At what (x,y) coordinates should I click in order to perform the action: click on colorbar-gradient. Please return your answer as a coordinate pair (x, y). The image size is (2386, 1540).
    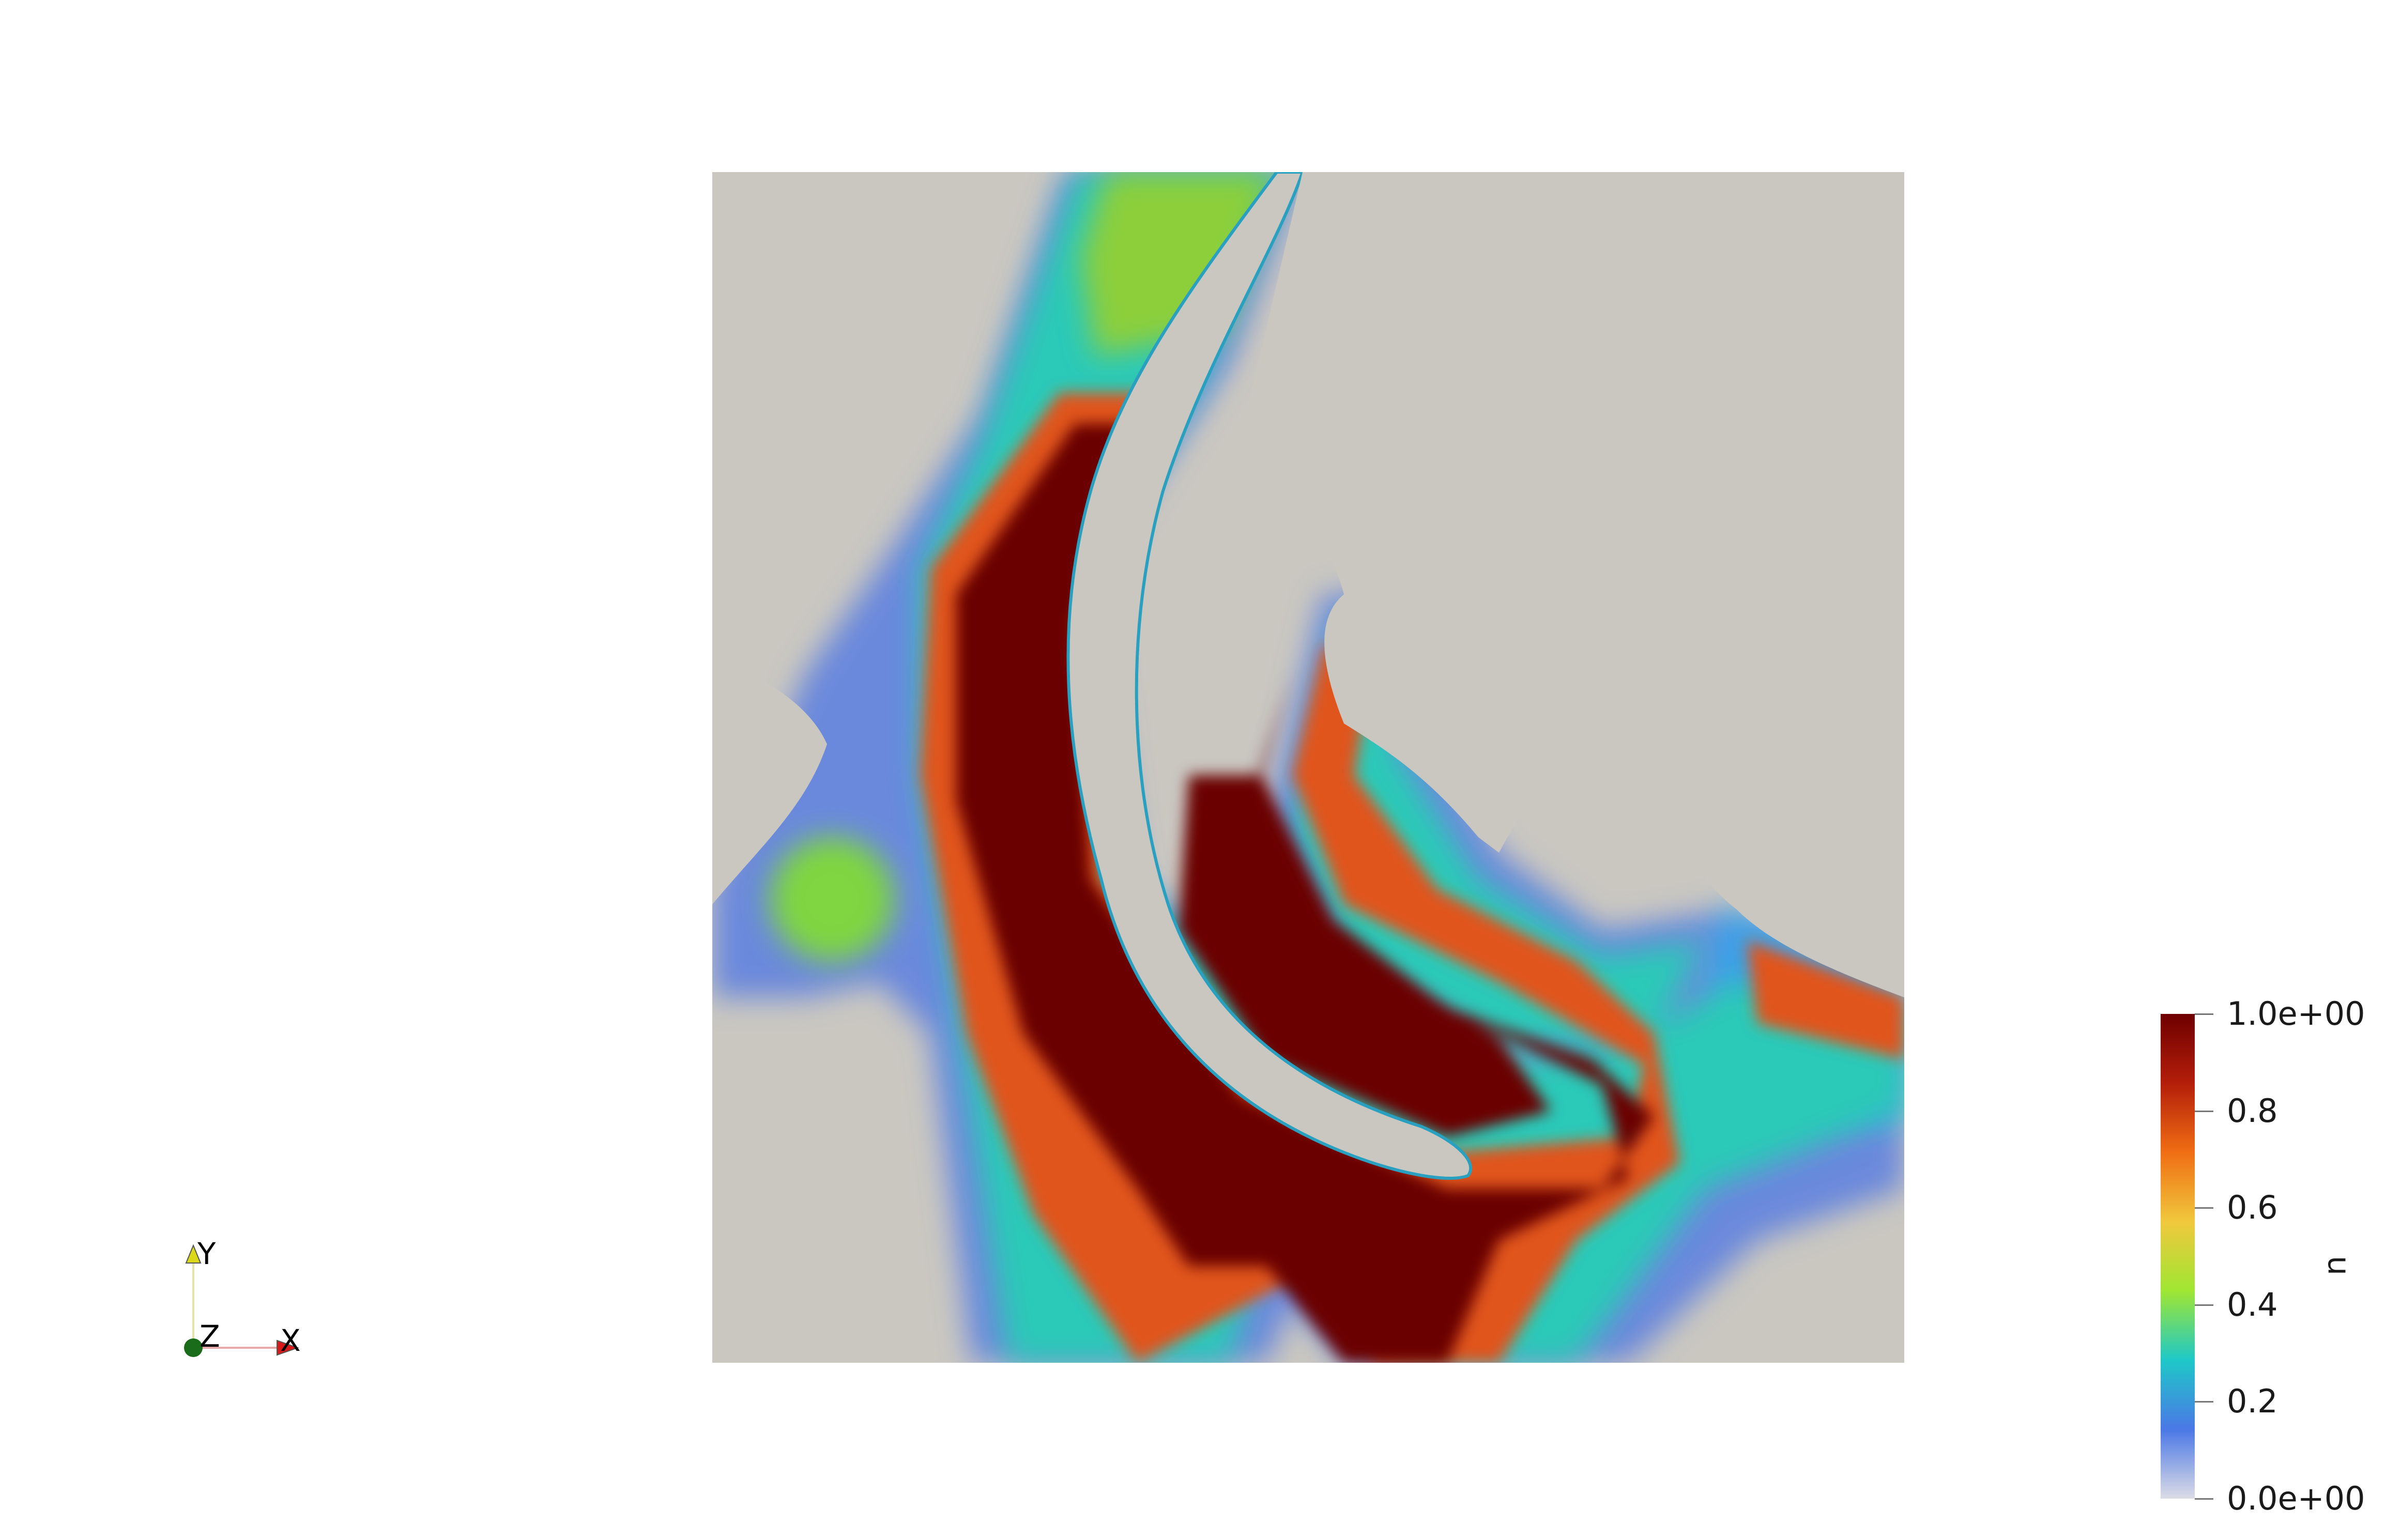
    Looking at the image, I should click on (2178, 1257).